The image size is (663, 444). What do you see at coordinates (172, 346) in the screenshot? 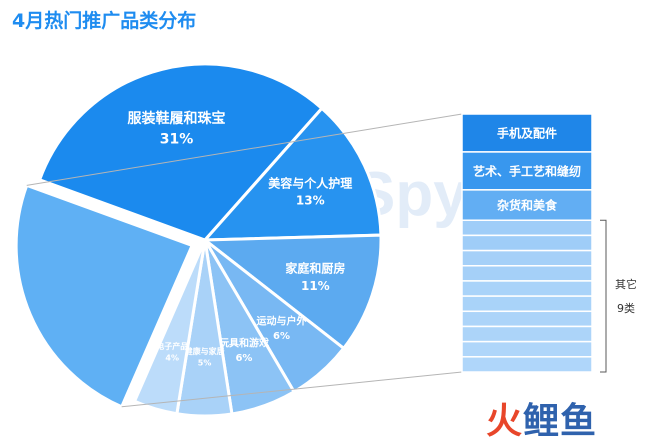
I see `slice-label: 电子产品` at bounding box center [172, 346].